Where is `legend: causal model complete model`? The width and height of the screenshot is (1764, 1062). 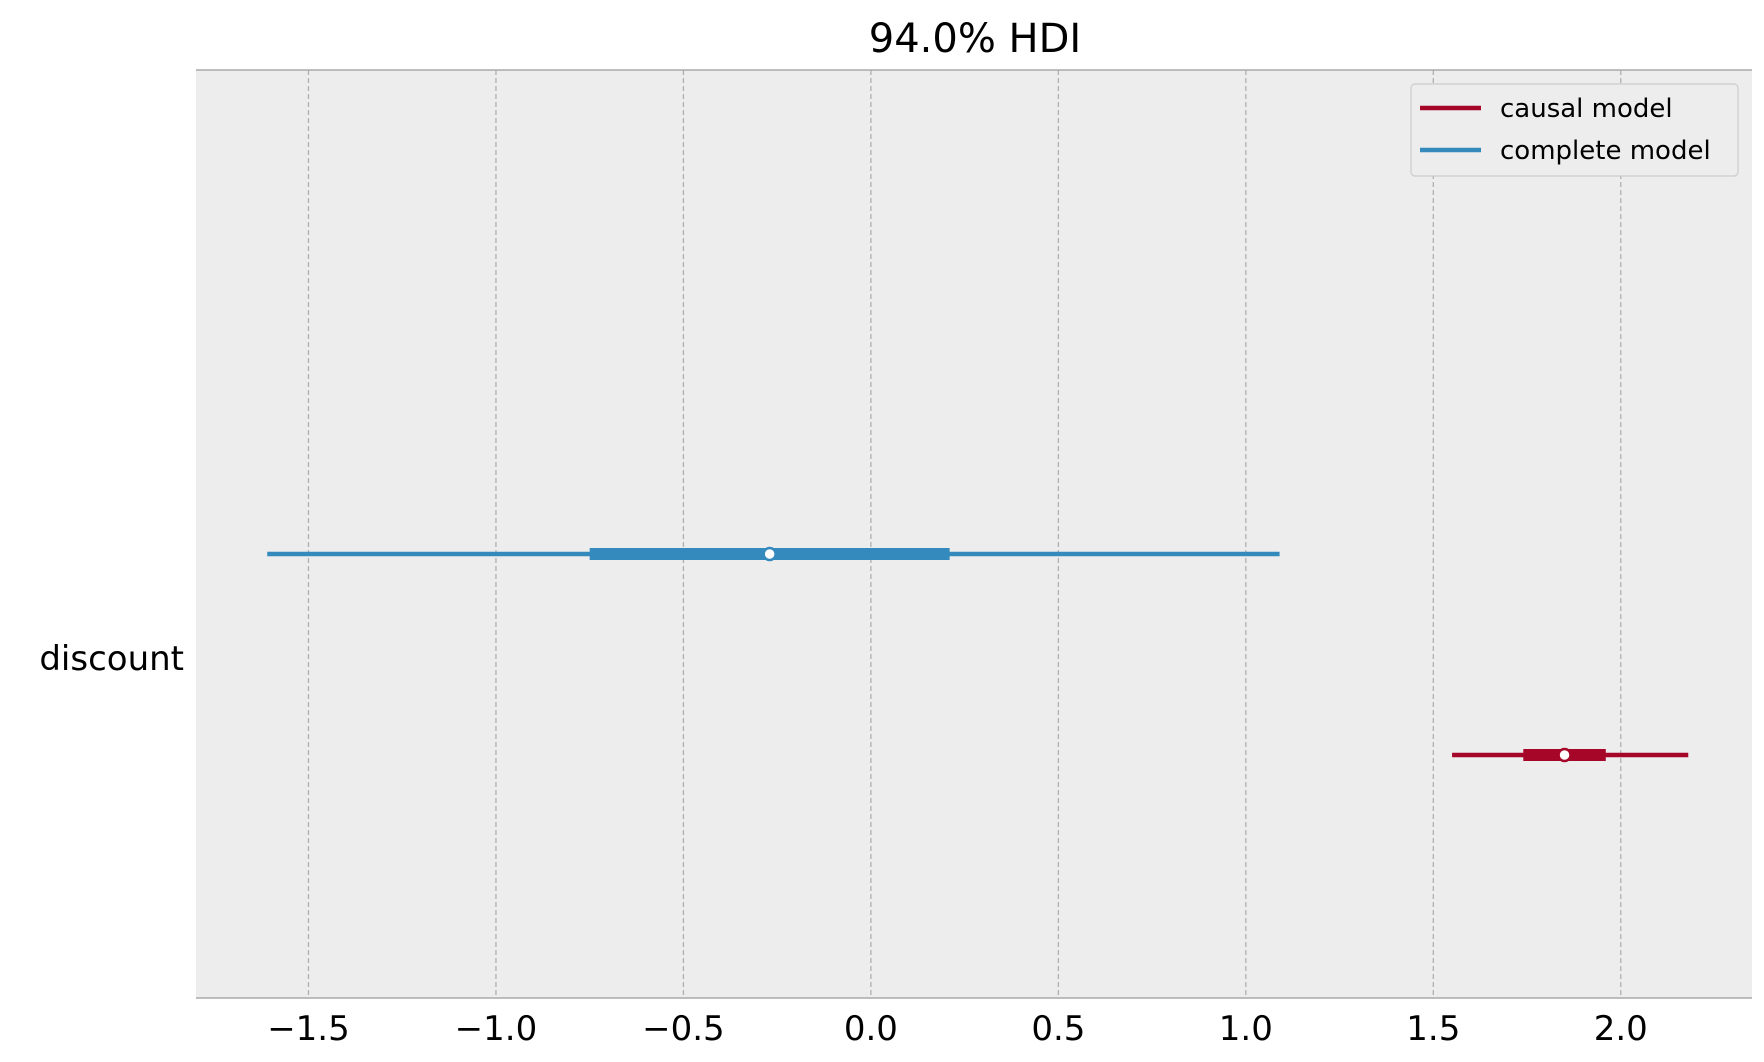 legend: causal model complete model is located at coordinates (1574, 130).